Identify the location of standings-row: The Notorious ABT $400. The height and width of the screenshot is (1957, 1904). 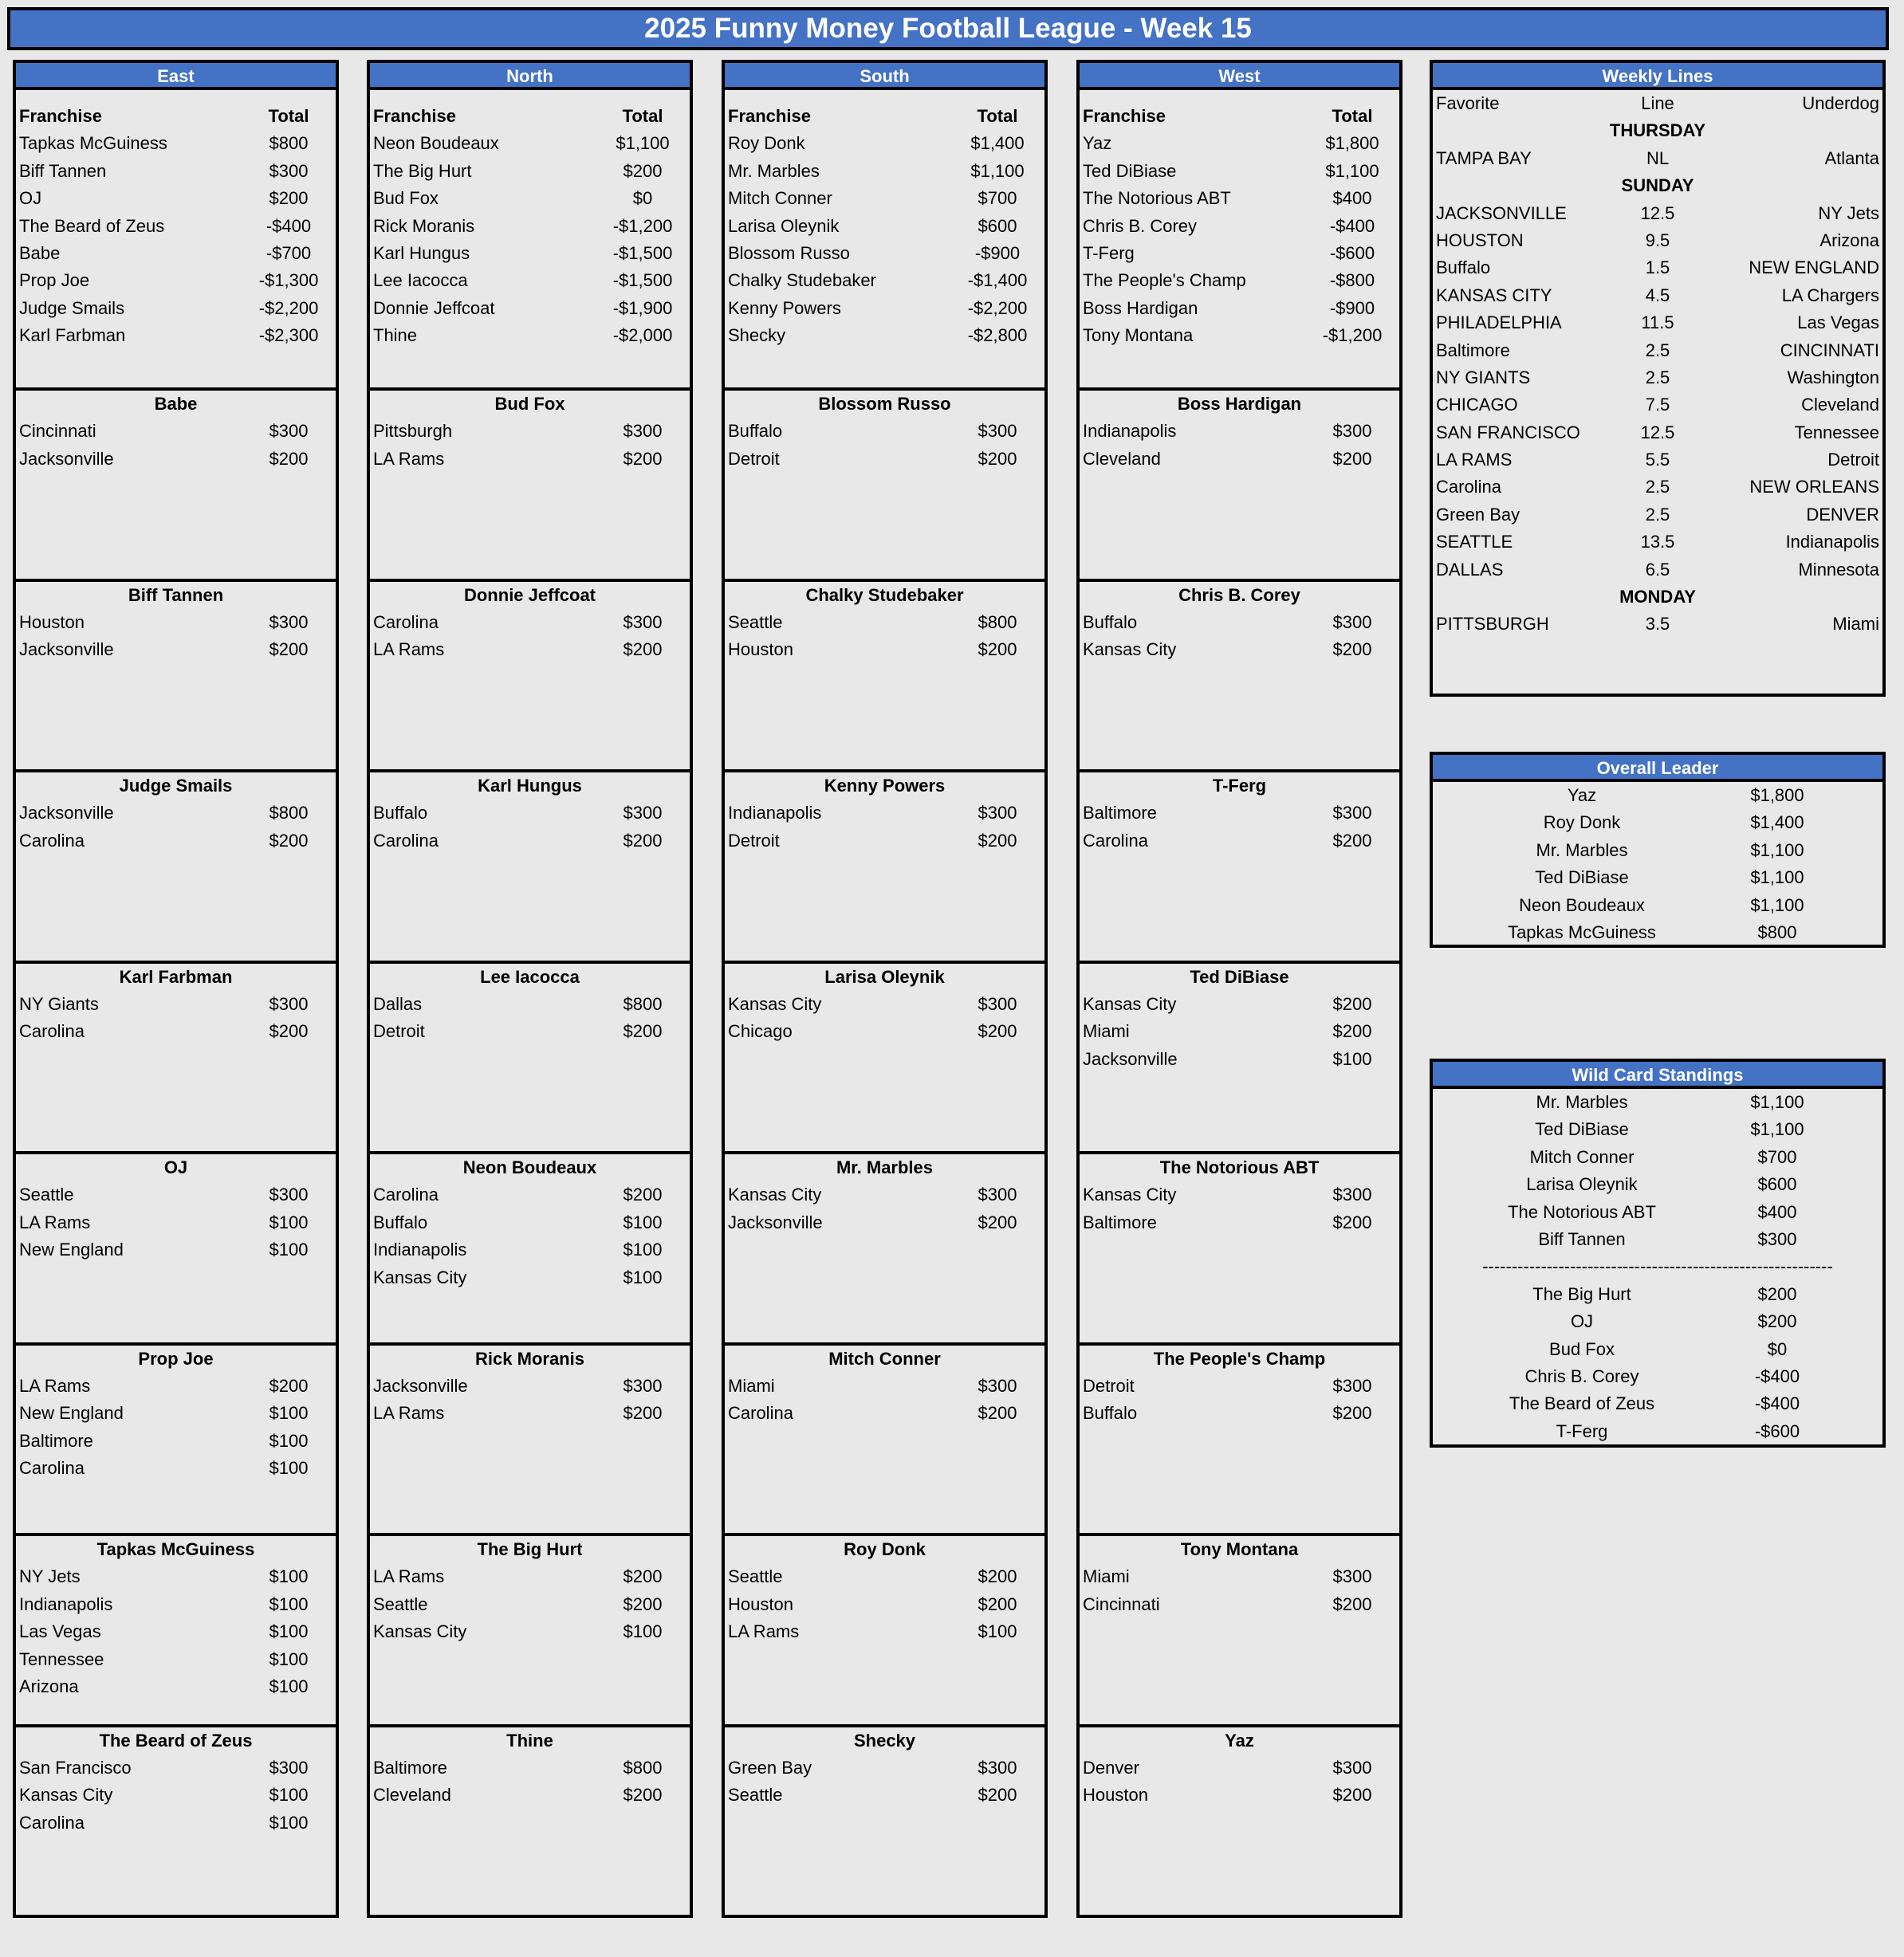
(1239, 198).